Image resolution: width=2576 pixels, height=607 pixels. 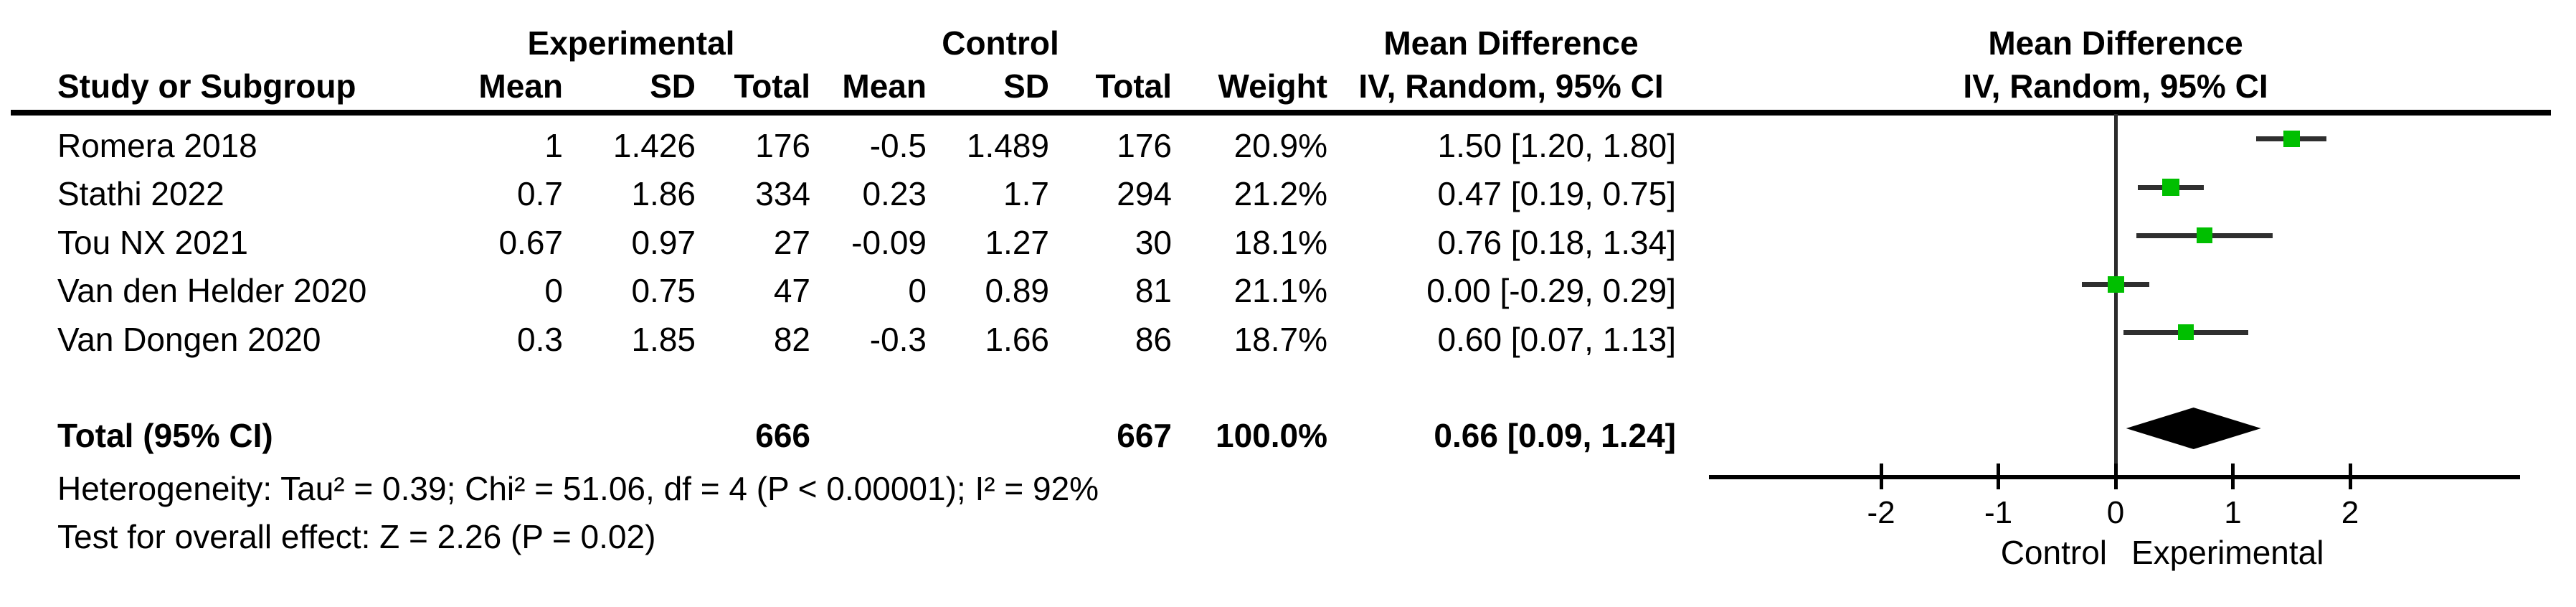 What do you see at coordinates (1017, 339) in the screenshot?
I see `ctrl-sd-cell: 1.66` at bounding box center [1017, 339].